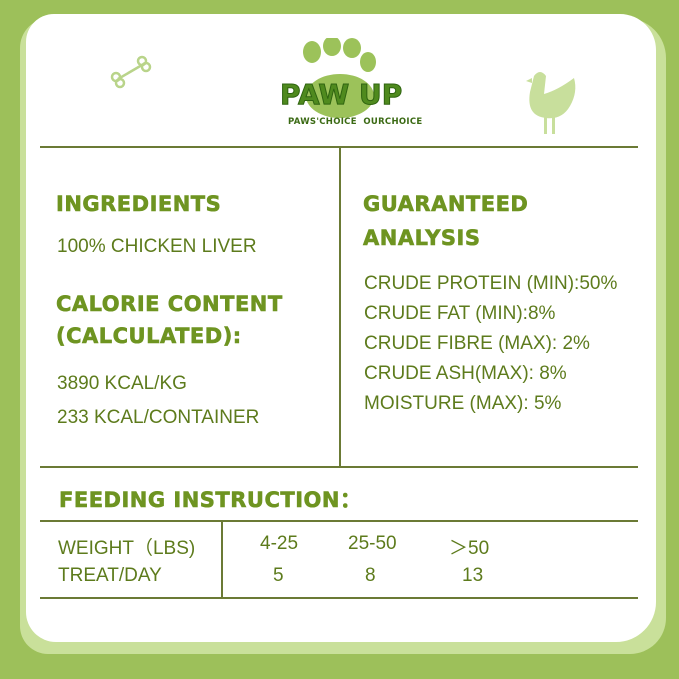  What do you see at coordinates (127, 548) in the screenshot?
I see `feeding-row-label: WEIGHT（LBS)` at bounding box center [127, 548].